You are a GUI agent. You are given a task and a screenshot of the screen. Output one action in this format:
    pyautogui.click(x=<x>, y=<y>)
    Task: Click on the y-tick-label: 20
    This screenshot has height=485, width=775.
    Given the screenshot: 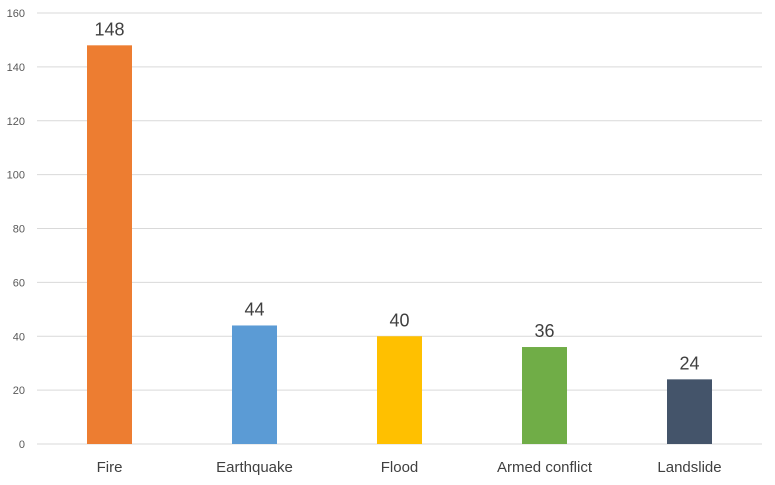 What is the action you would take?
    pyautogui.click(x=19, y=391)
    